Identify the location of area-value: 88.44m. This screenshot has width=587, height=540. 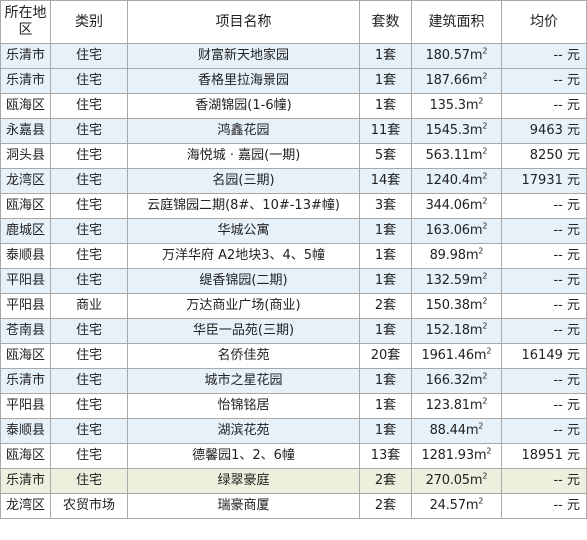
(454, 430).